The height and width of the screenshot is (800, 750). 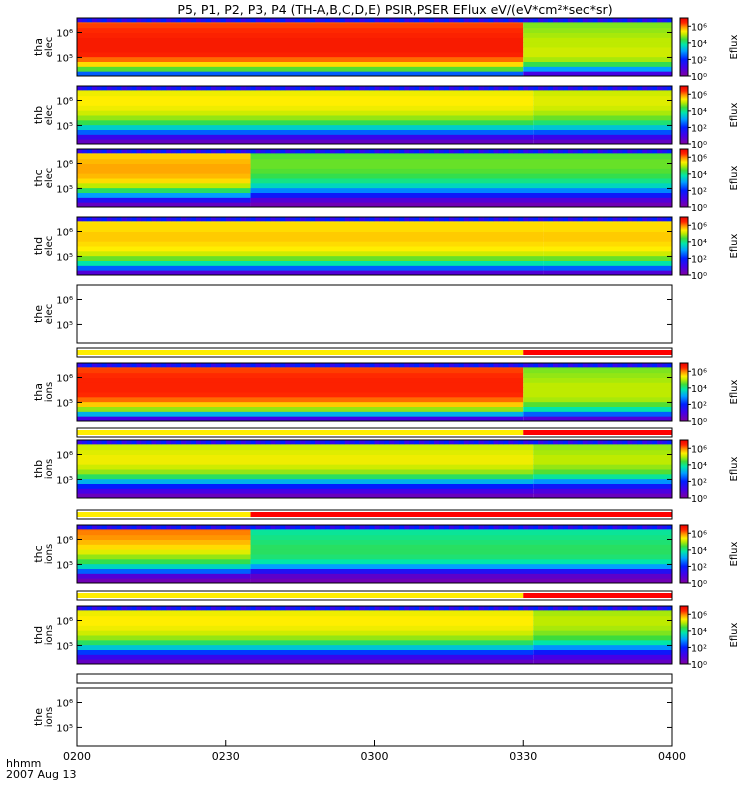 What do you see at coordinates (38, 177) in the screenshot?
I see `panel-label-thc_elec-probe: thc` at bounding box center [38, 177].